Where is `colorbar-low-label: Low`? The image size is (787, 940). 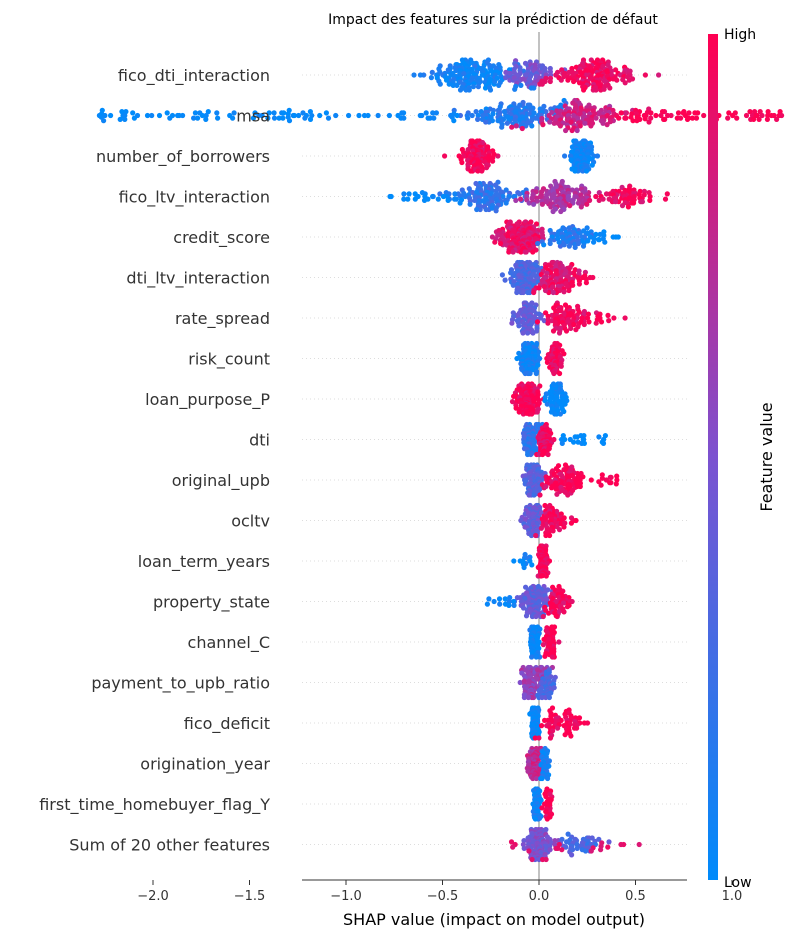
colorbar-low-label: Low is located at coordinates (738, 883).